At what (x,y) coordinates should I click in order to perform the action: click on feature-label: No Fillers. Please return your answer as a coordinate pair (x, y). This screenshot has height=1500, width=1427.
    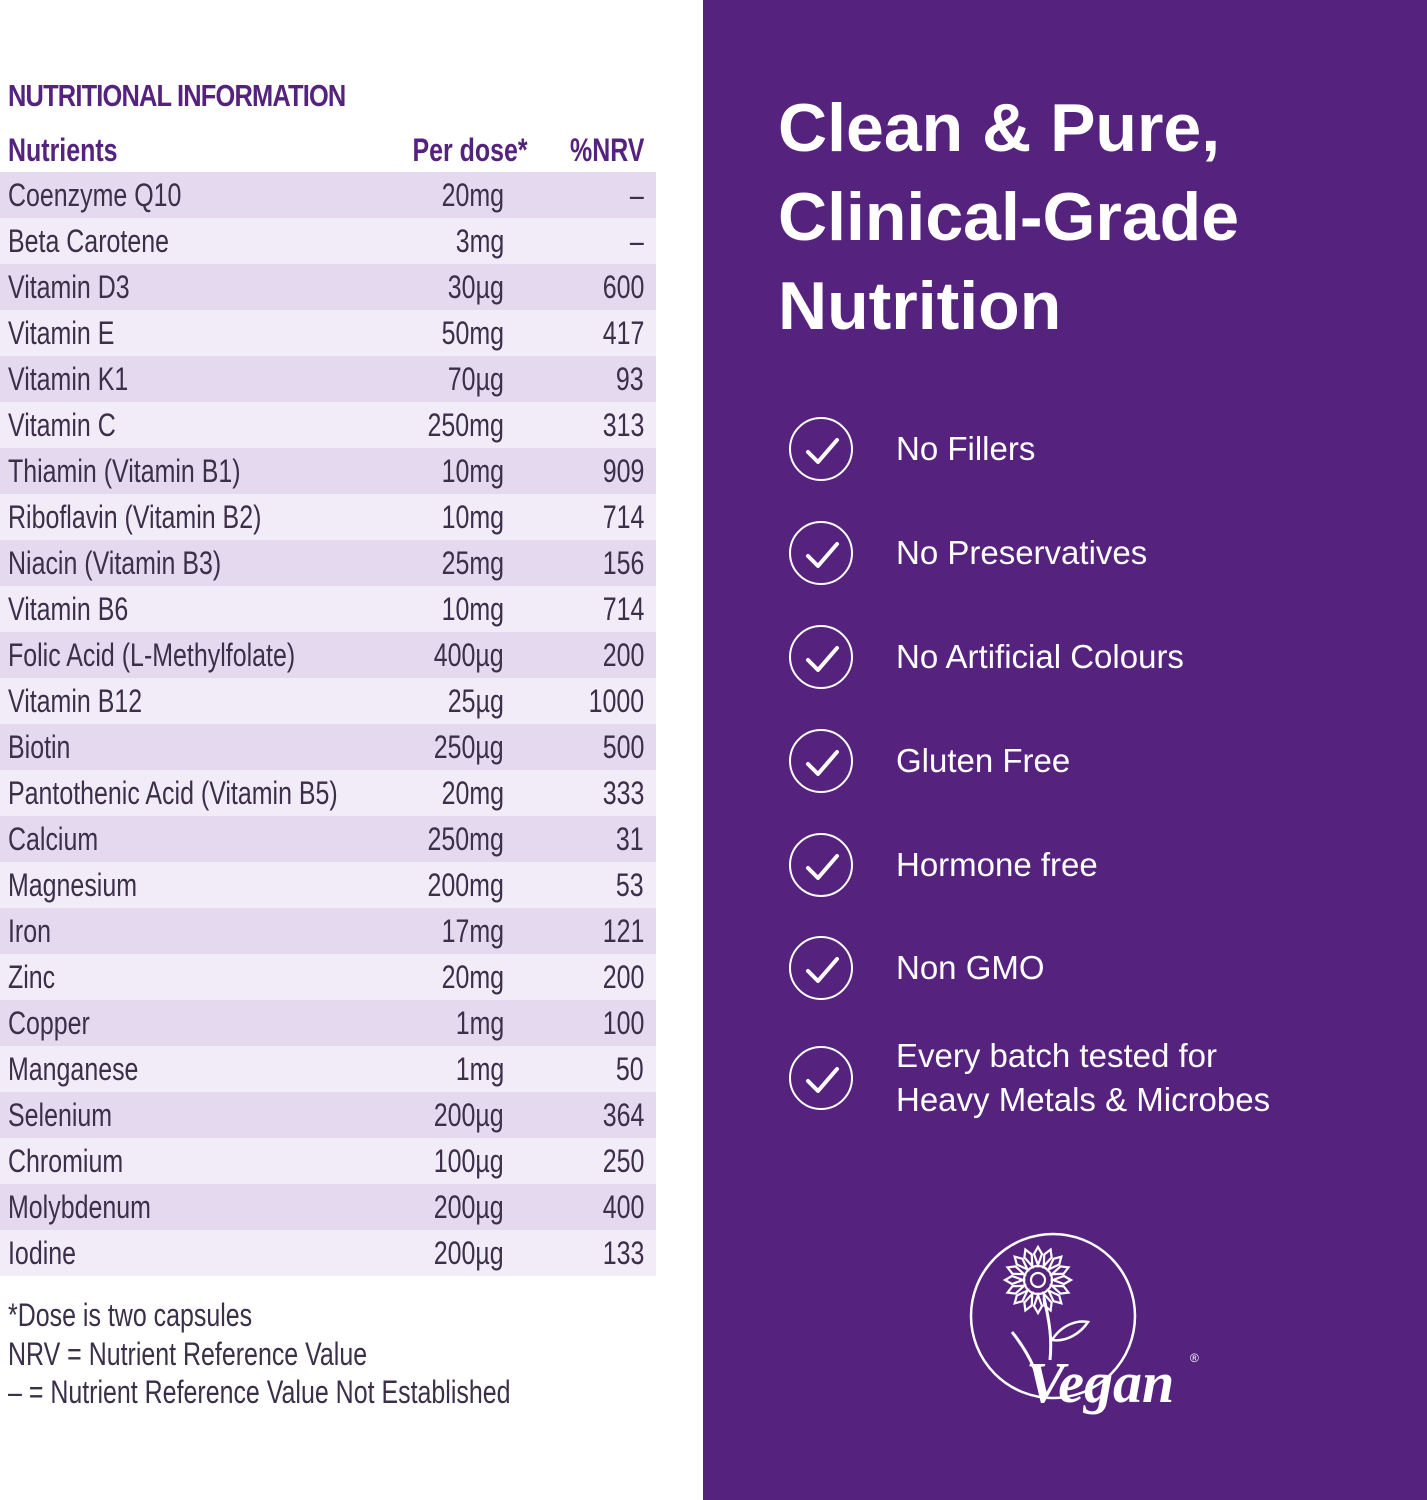
    Looking at the image, I should click on (965, 449).